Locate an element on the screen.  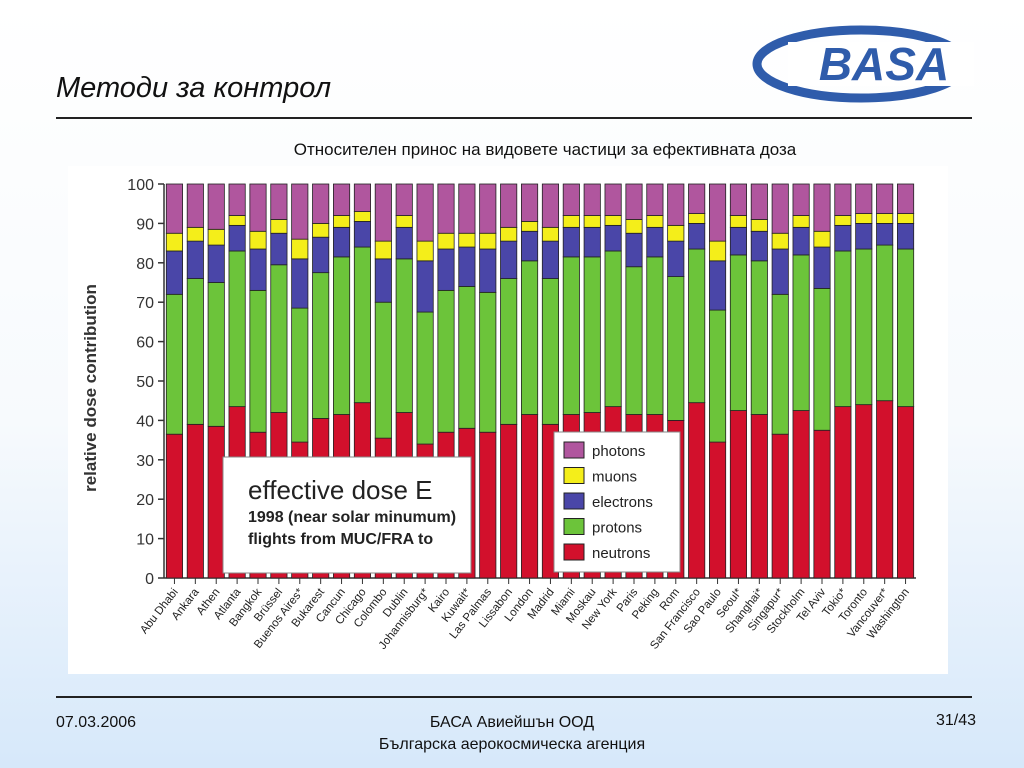
footer-divider is located at coordinates (514, 697).